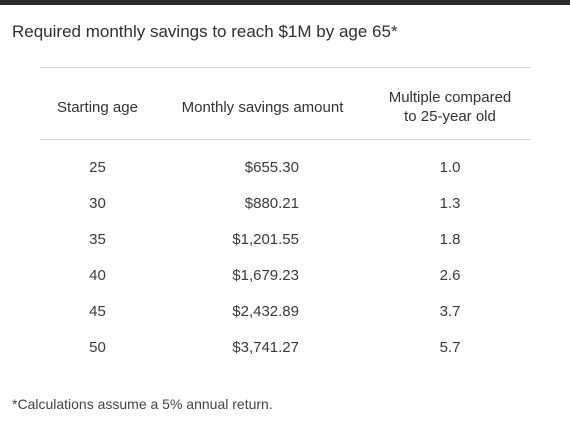  Describe the element at coordinates (97, 275) in the screenshot. I see `cell-starting-age: 40` at that location.